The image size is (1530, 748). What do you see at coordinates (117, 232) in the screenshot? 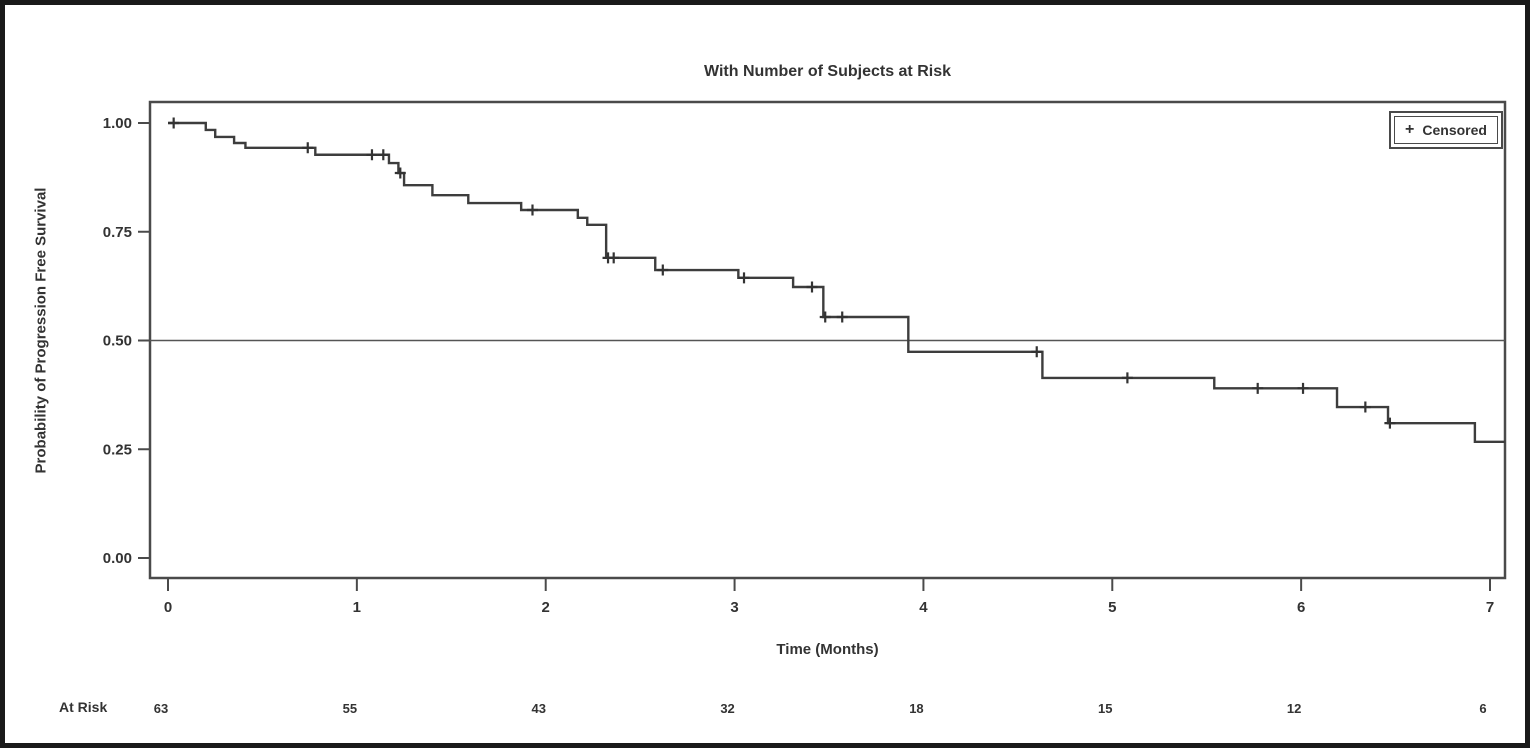
I see `y-tick-label: 0.75` at bounding box center [117, 232].